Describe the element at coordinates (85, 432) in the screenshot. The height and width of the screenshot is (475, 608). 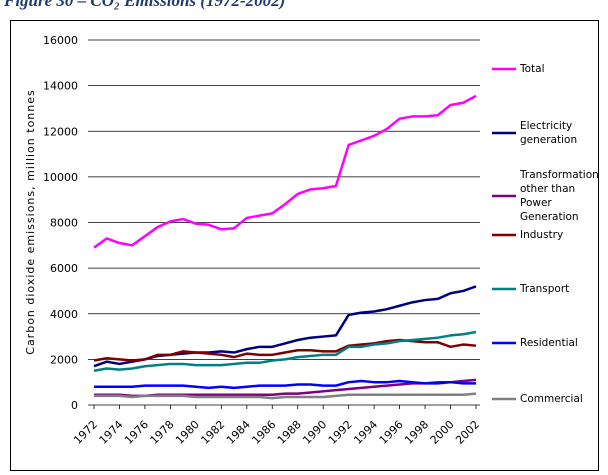
I see `x-tick-label: 1972` at that location.